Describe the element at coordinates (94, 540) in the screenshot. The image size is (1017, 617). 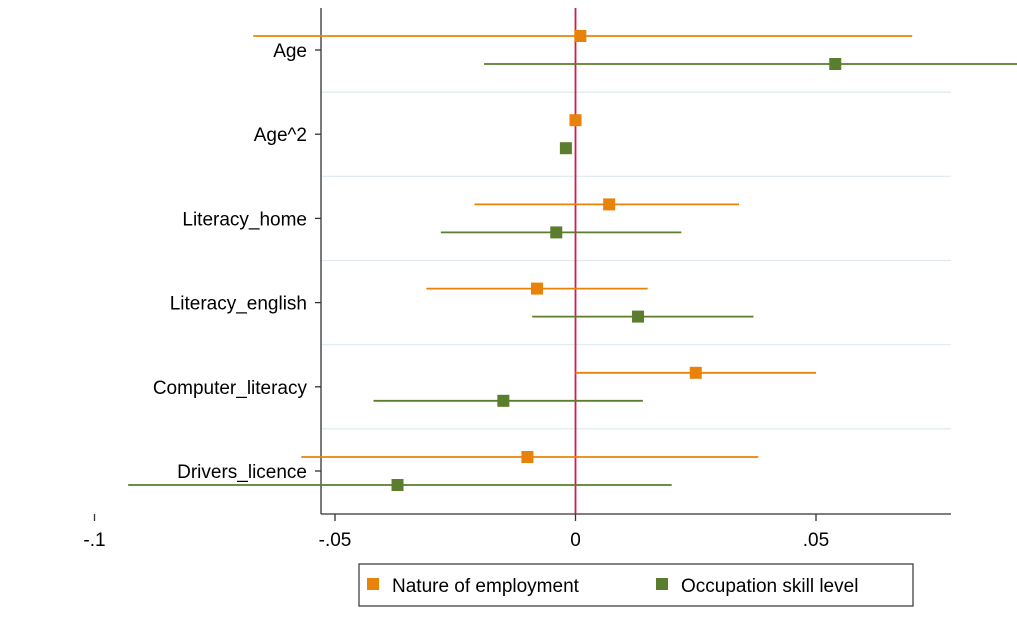
I see `x-tick-label: -.1` at that location.